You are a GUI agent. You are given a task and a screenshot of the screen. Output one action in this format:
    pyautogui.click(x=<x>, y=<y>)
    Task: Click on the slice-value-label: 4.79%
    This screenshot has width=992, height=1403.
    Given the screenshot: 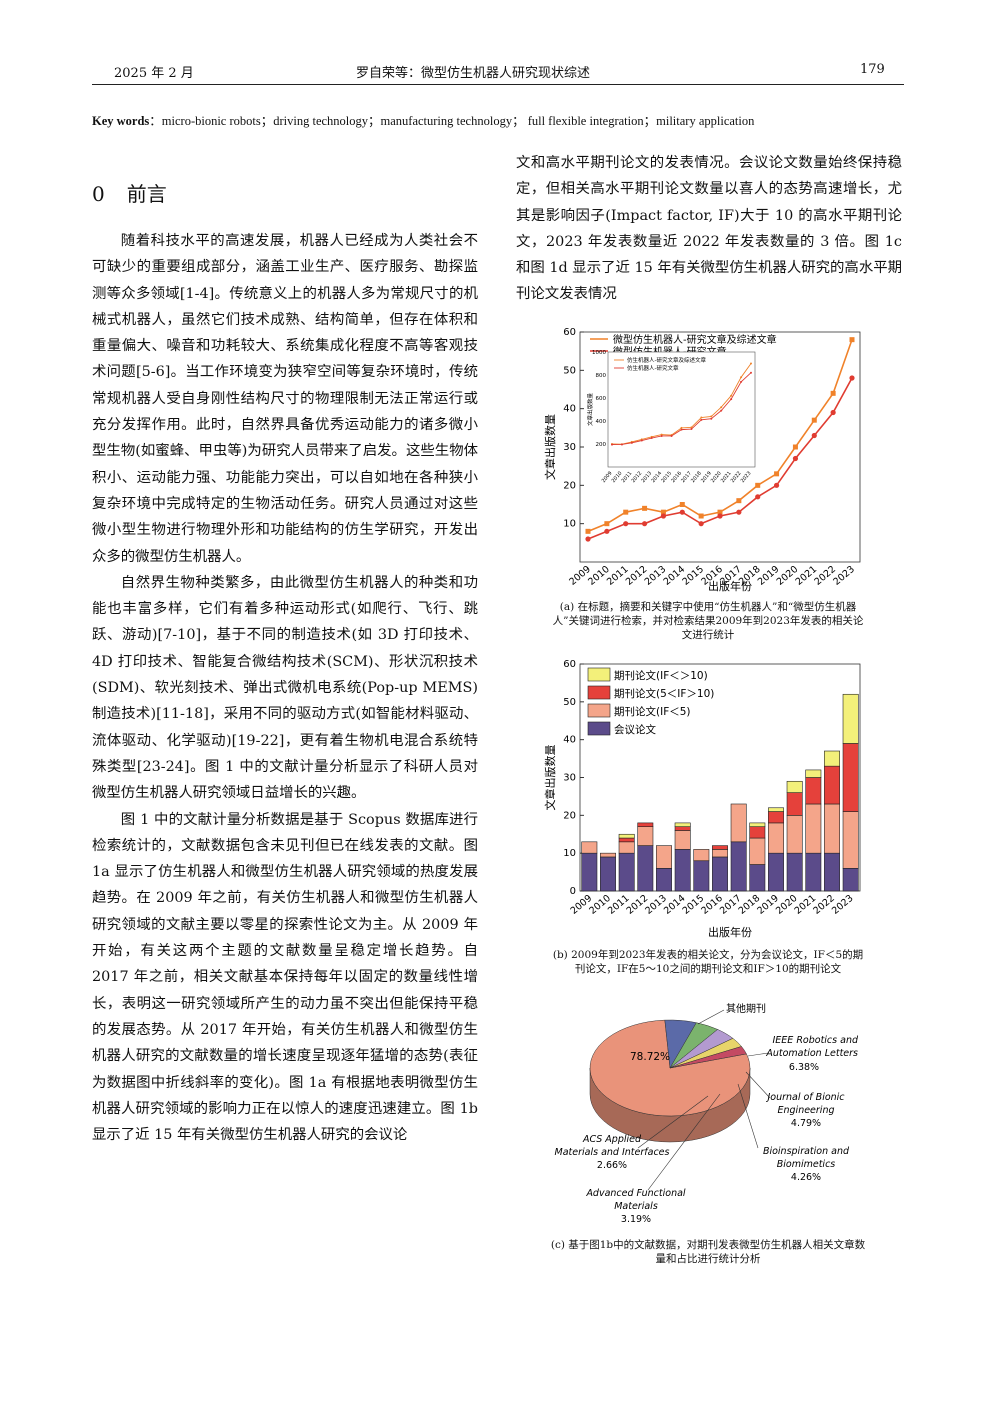 What is the action you would take?
    pyautogui.click(x=806, y=1123)
    